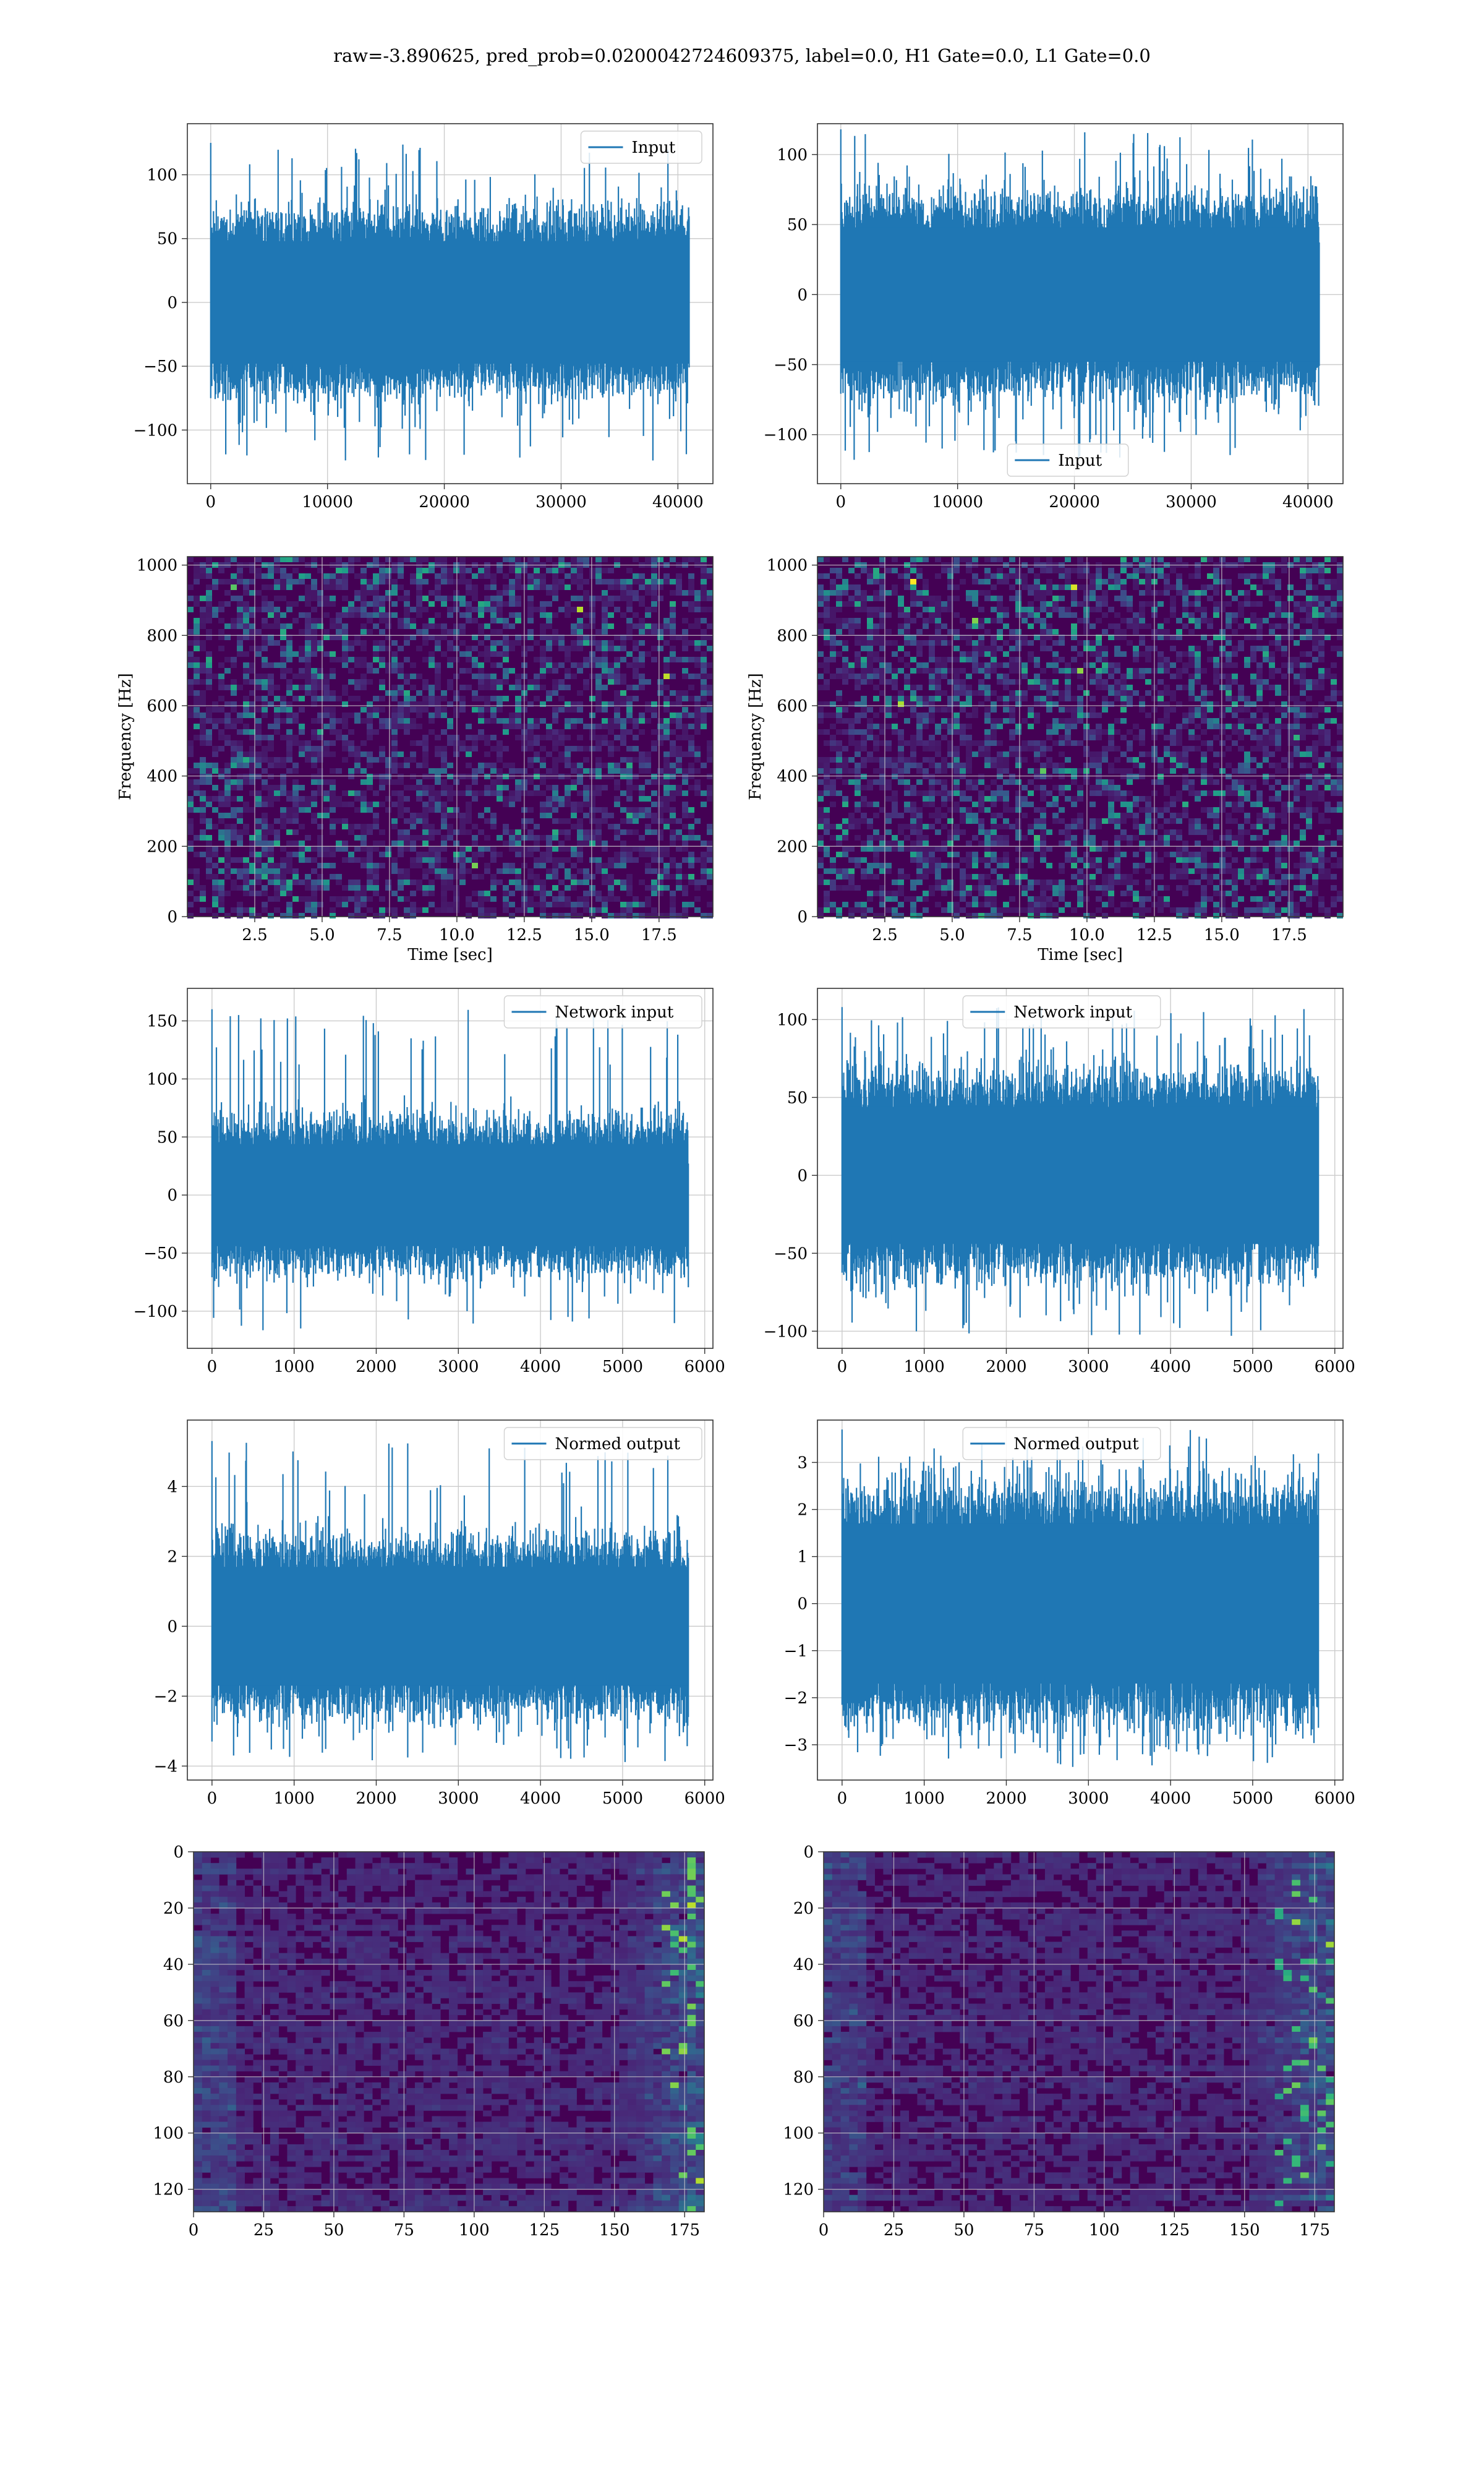 This screenshot has height=2474, width=1484. What do you see at coordinates (254, 935) in the screenshot?
I see `x-tick-label: 2.5` at bounding box center [254, 935].